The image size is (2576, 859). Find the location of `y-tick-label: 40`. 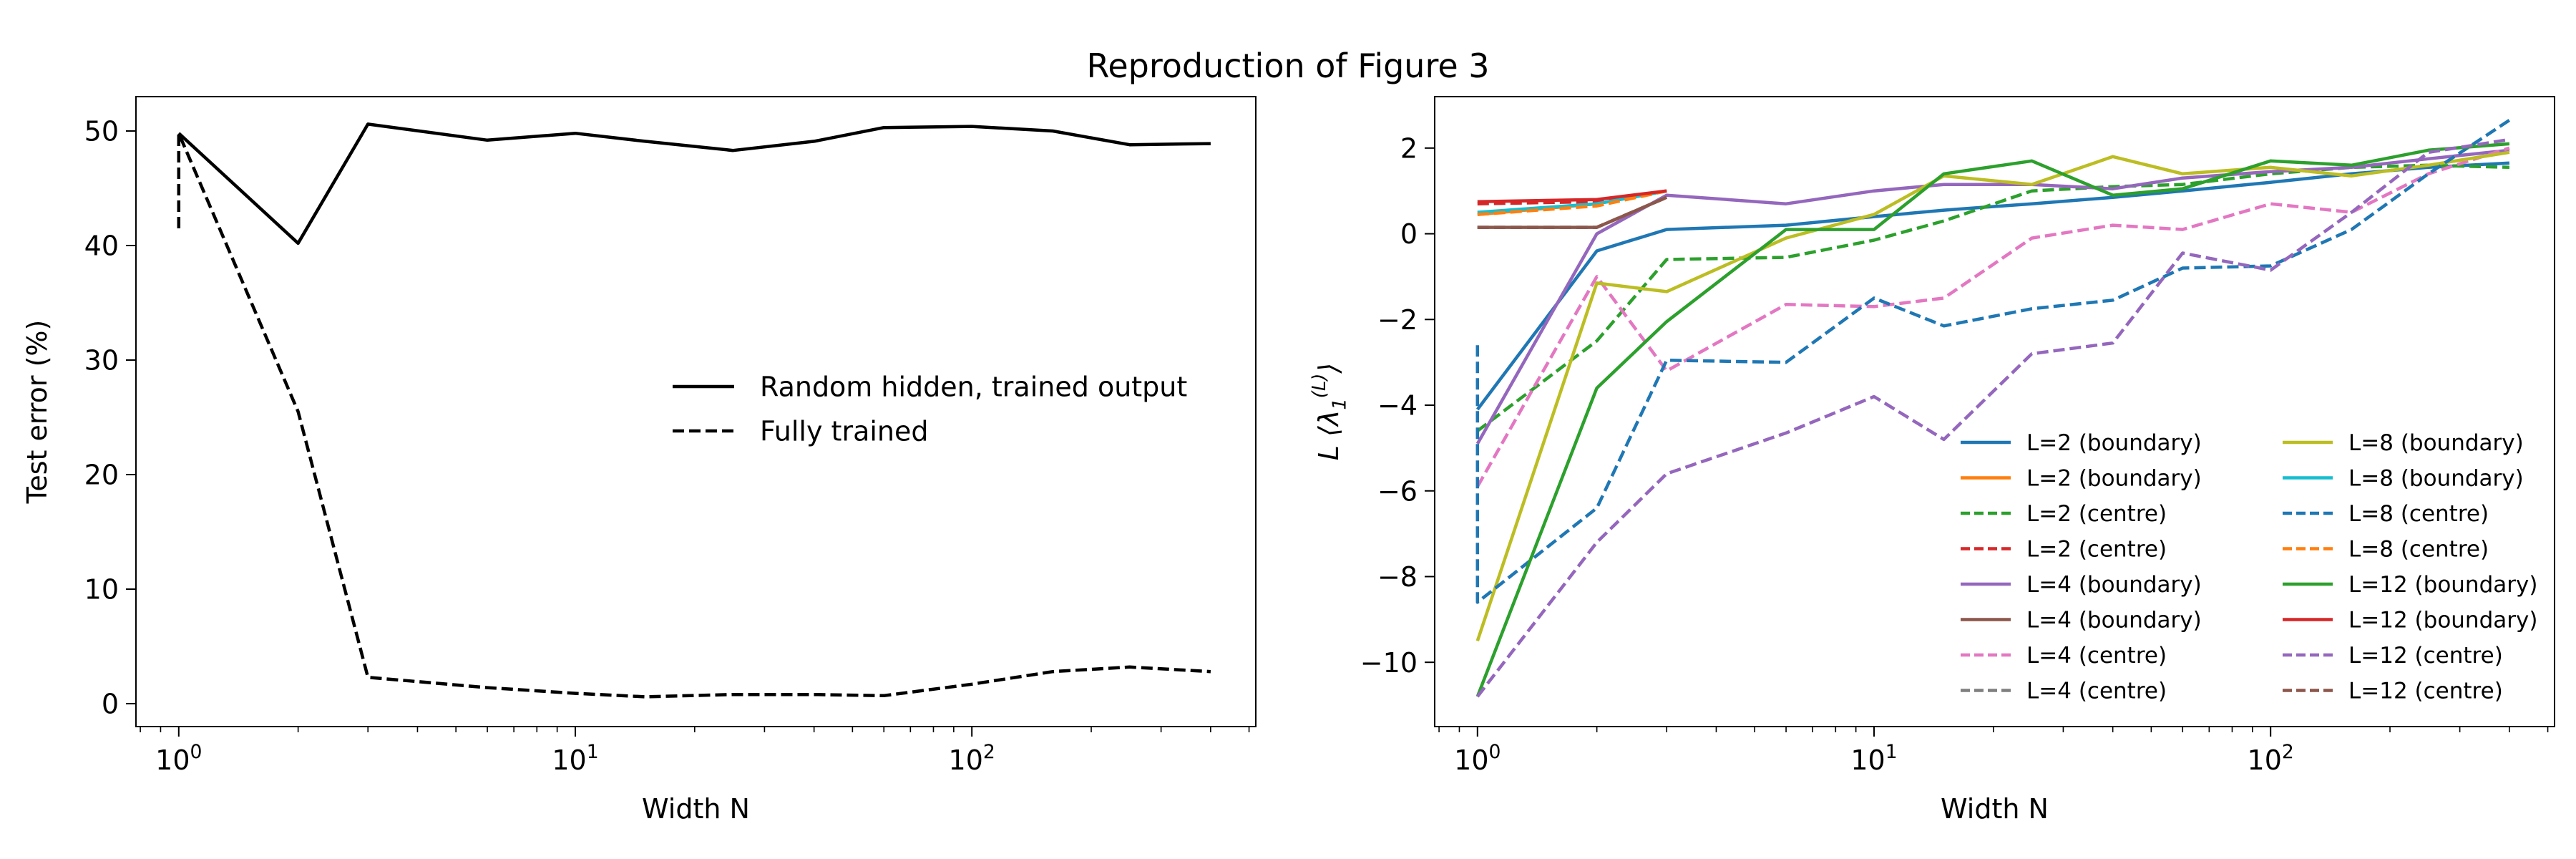

y-tick-label: 40 is located at coordinates (101, 246).